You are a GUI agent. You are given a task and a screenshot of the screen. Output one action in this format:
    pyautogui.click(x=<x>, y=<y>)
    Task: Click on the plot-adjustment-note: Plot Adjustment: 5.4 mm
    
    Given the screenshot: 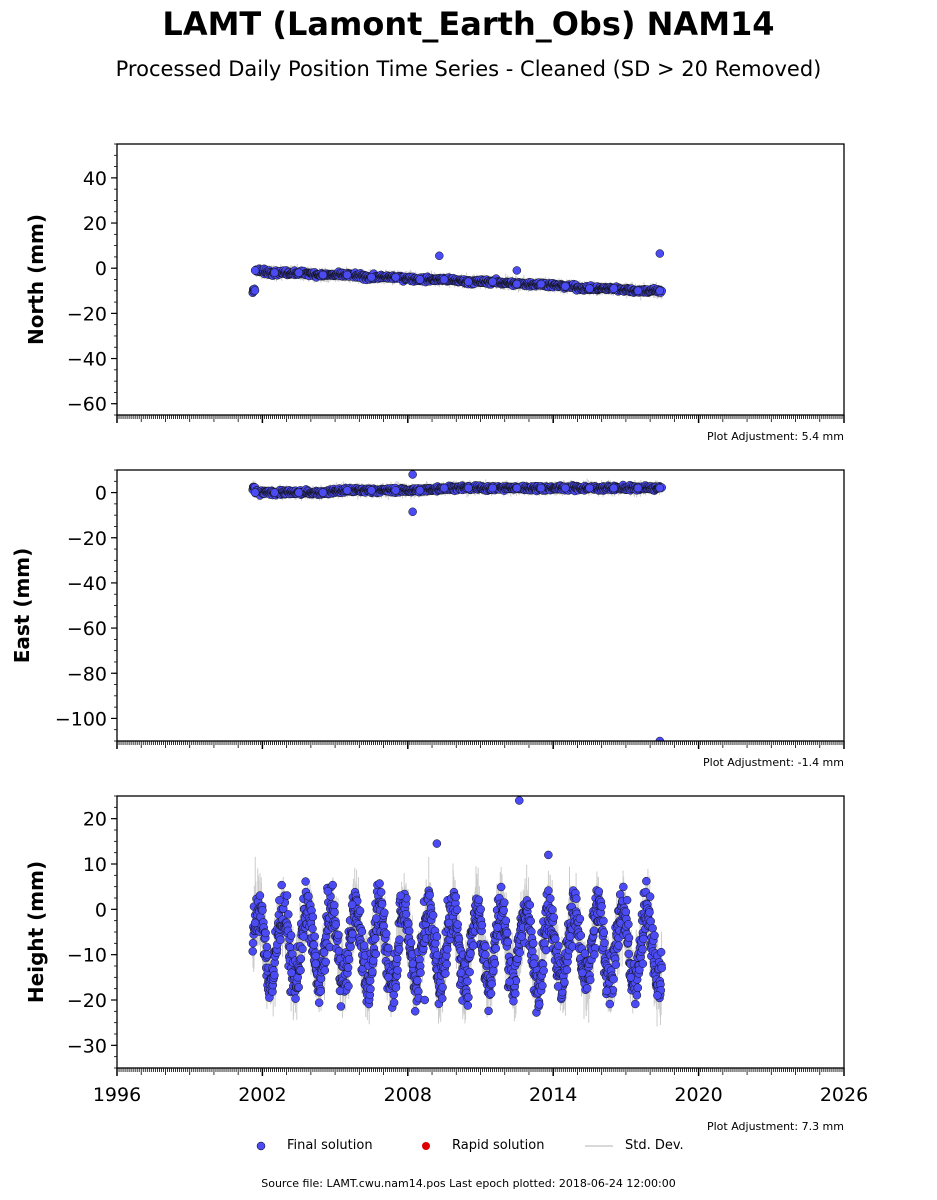 What is the action you would take?
    pyautogui.click(x=775, y=436)
    